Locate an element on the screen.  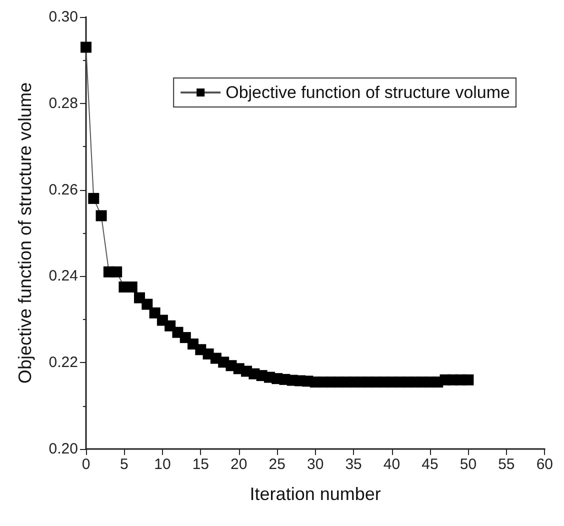
x-tick-label: 10 is located at coordinates (162, 464).